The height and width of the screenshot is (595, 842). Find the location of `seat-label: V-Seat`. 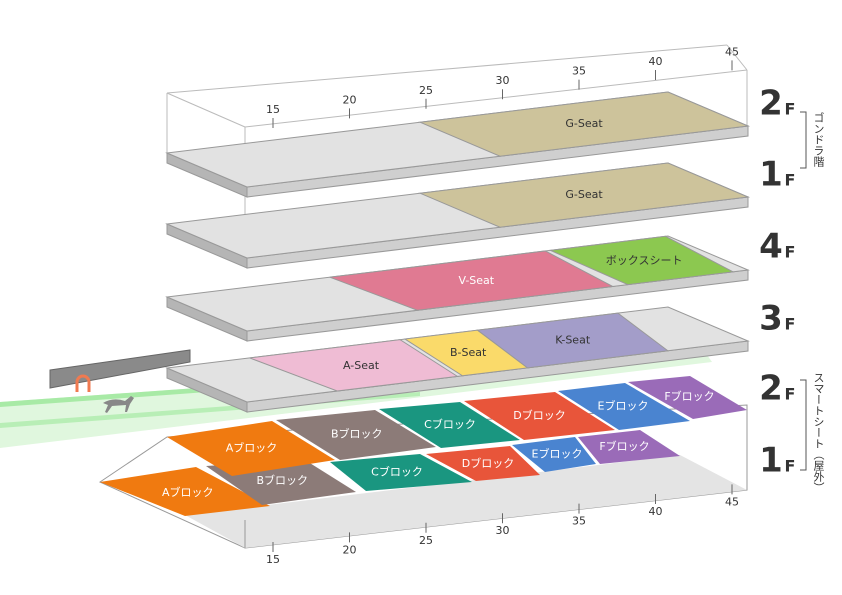

seat-label: V-Seat is located at coordinates (476, 280).